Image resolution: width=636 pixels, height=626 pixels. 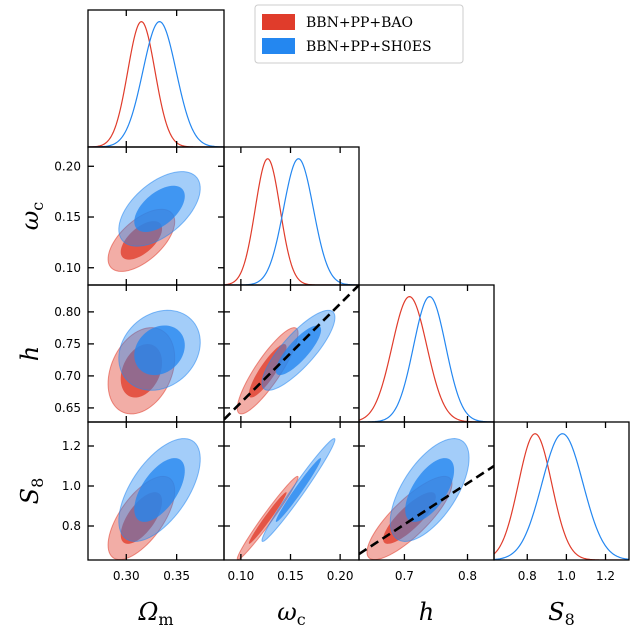 What do you see at coordinates (31, 491) in the screenshot?
I see `y-axis-label-S8: S8` at bounding box center [31, 491].